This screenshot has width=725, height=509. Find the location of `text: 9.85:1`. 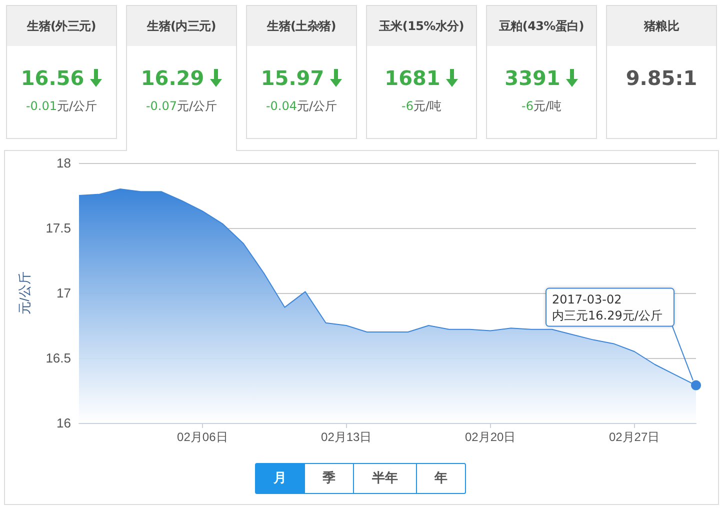

text: 9.85:1 is located at coordinates (662, 78).